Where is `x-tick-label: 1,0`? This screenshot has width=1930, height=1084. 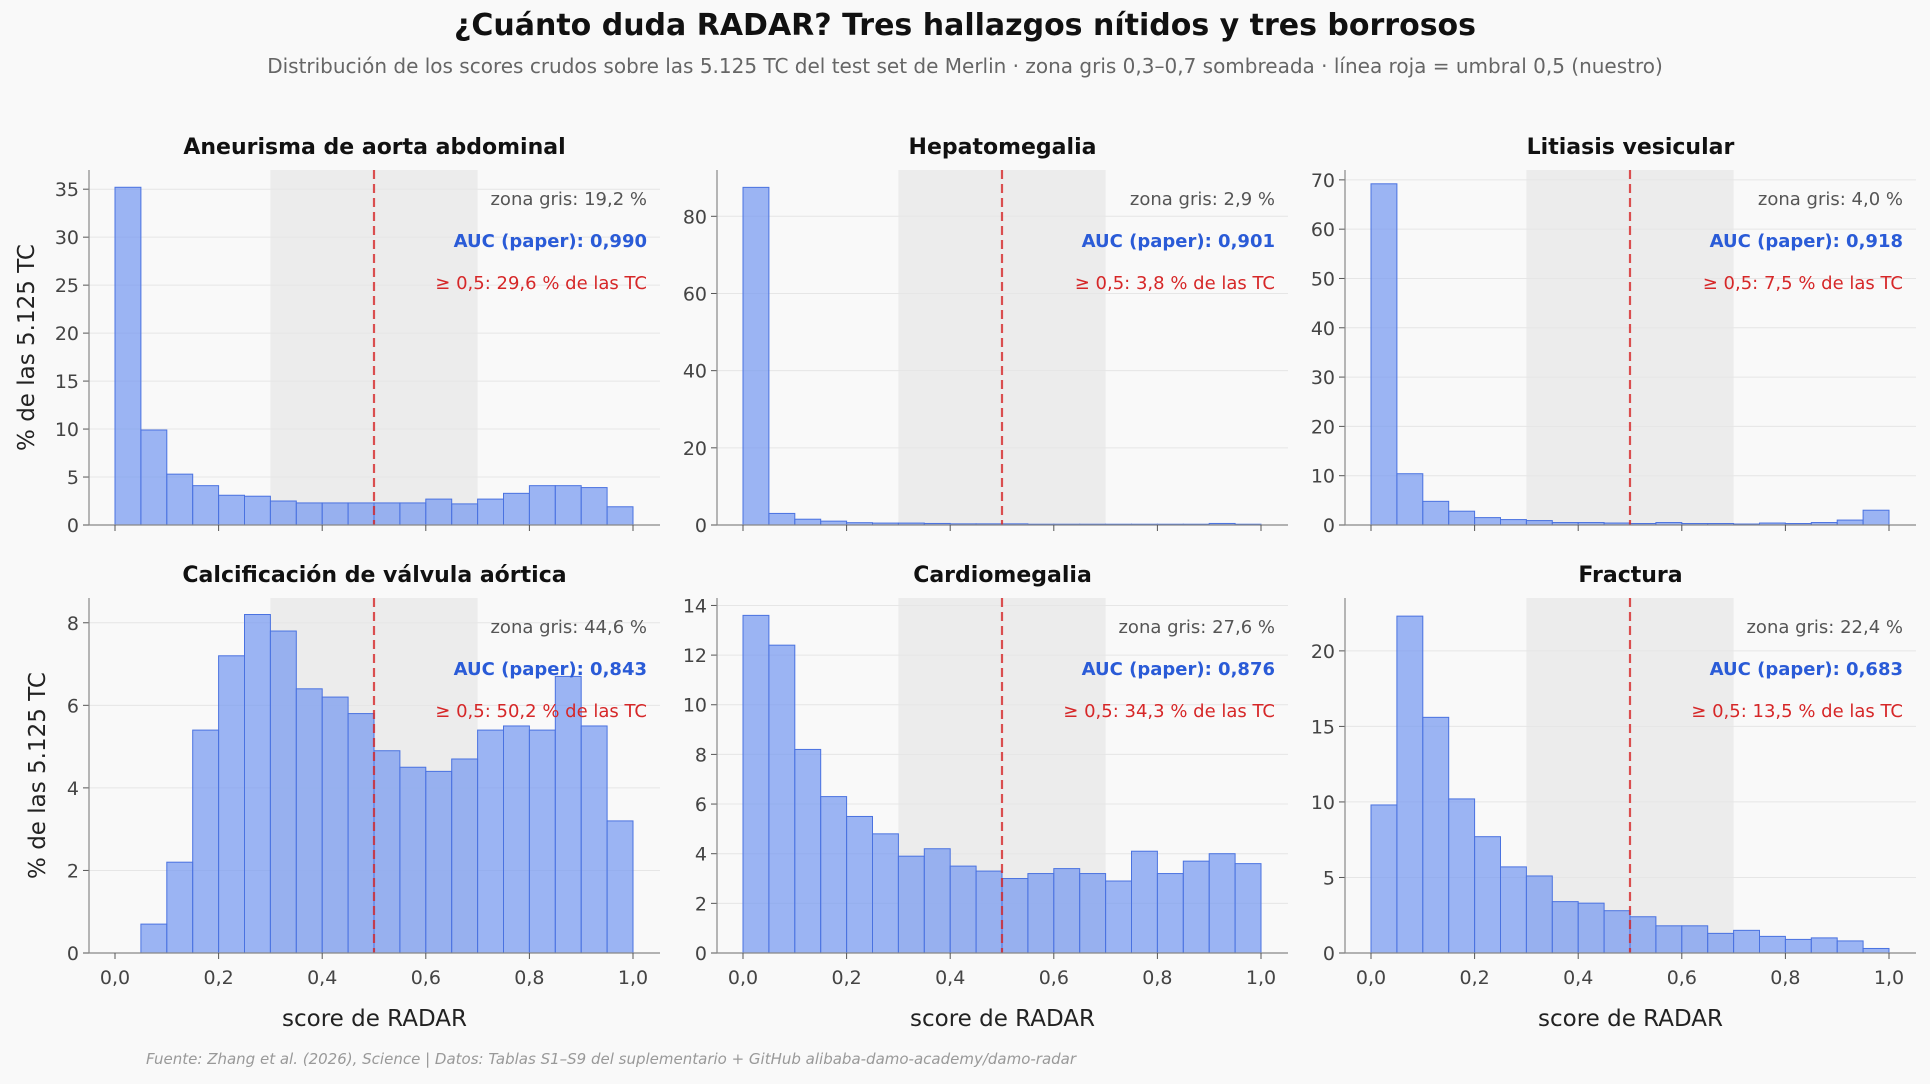
x-tick-label: 1,0 is located at coordinates (1889, 978).